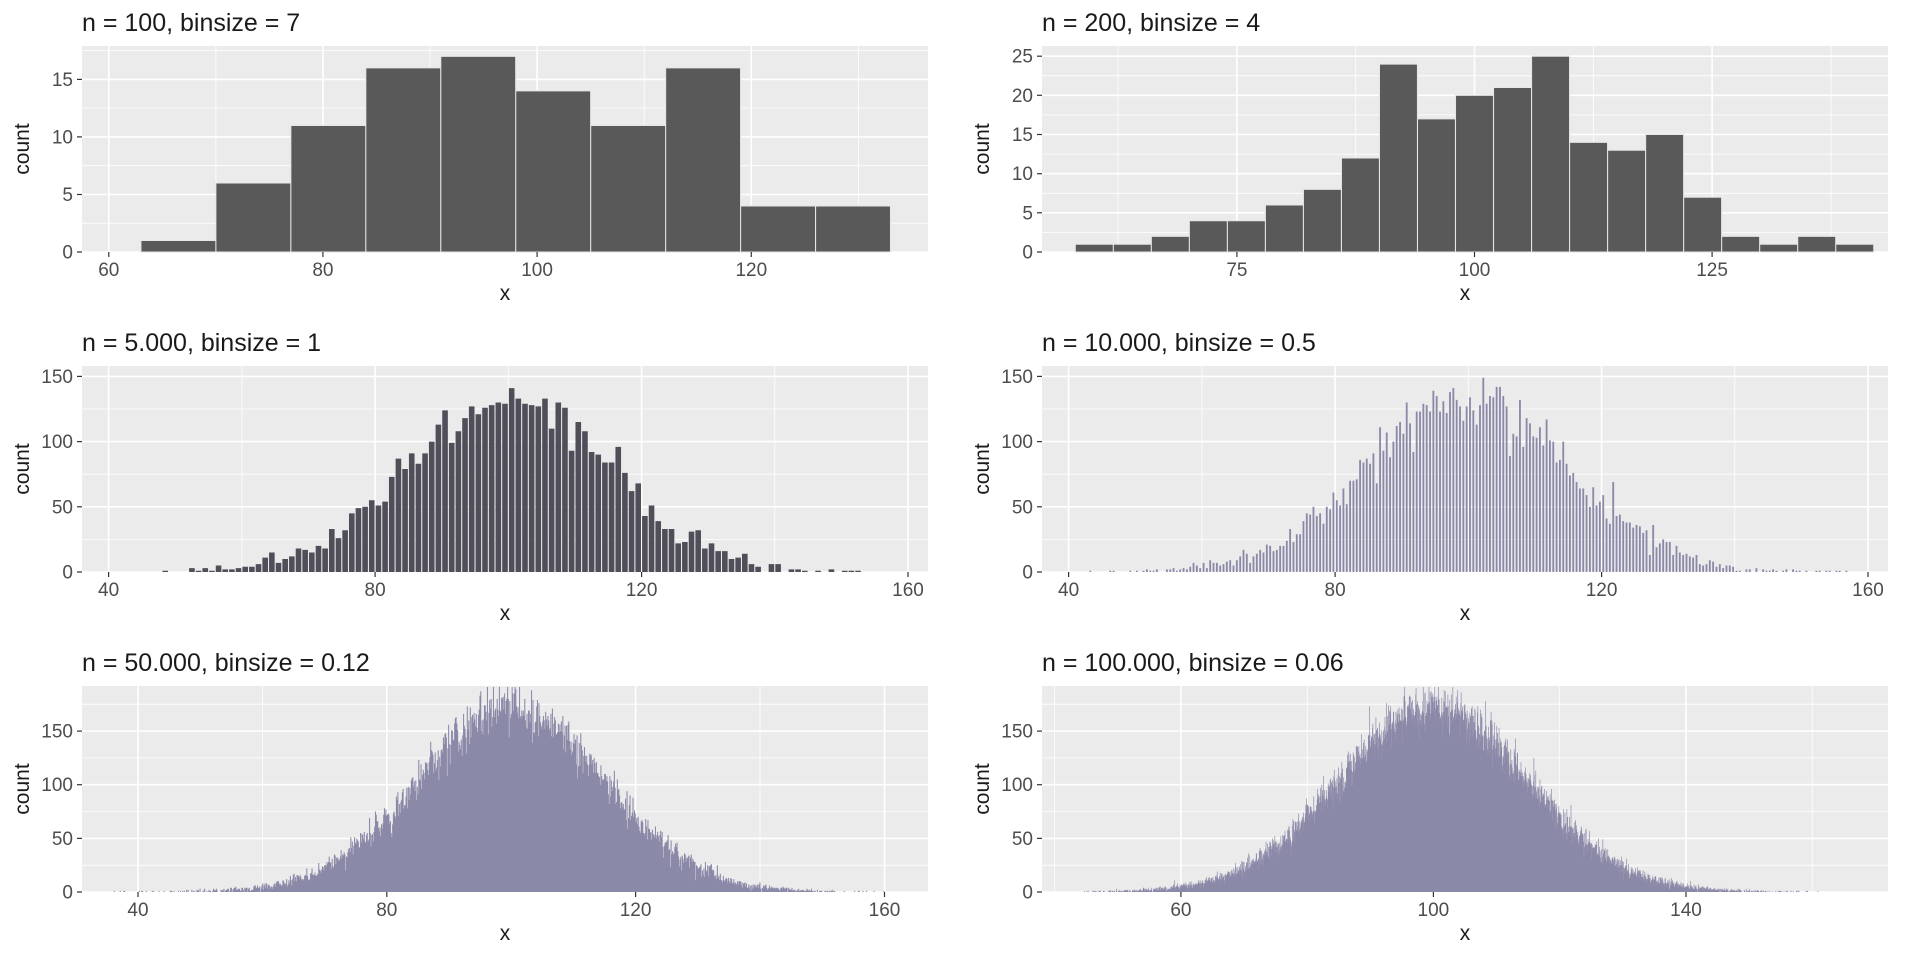 This screenshot has width=1920, height=960. I want to click on svg-text: 75, so click(1236, 270).